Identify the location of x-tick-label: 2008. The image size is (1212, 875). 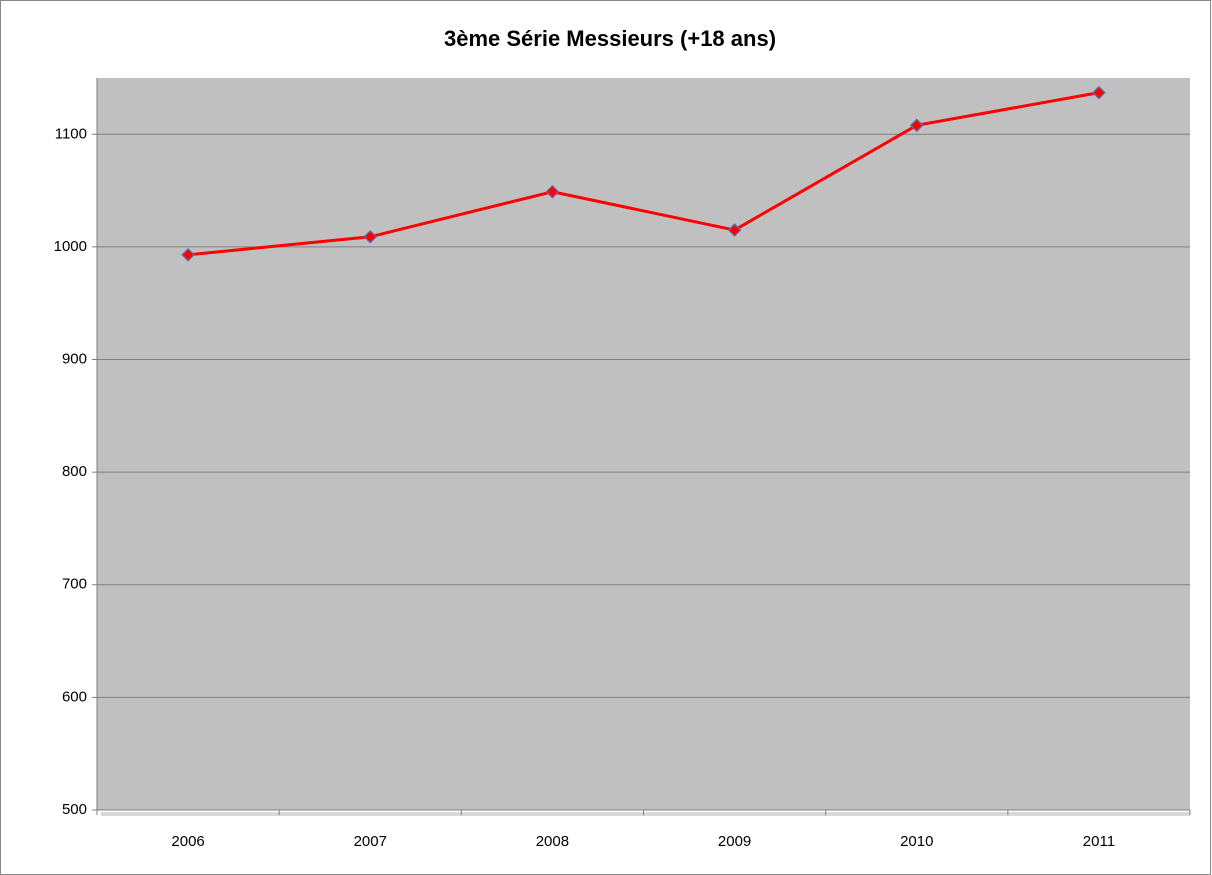
(552, 841).